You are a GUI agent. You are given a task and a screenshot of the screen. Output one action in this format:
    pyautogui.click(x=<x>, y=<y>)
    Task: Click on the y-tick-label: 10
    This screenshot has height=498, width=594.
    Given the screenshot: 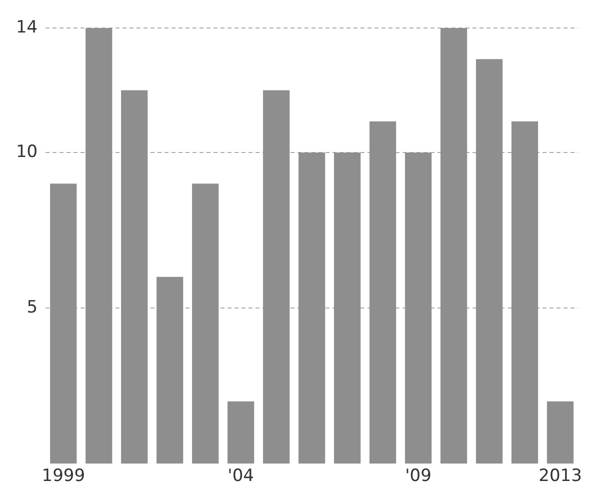 What is the action you would take?
    pyautogui.click(x=27, y=152)
    